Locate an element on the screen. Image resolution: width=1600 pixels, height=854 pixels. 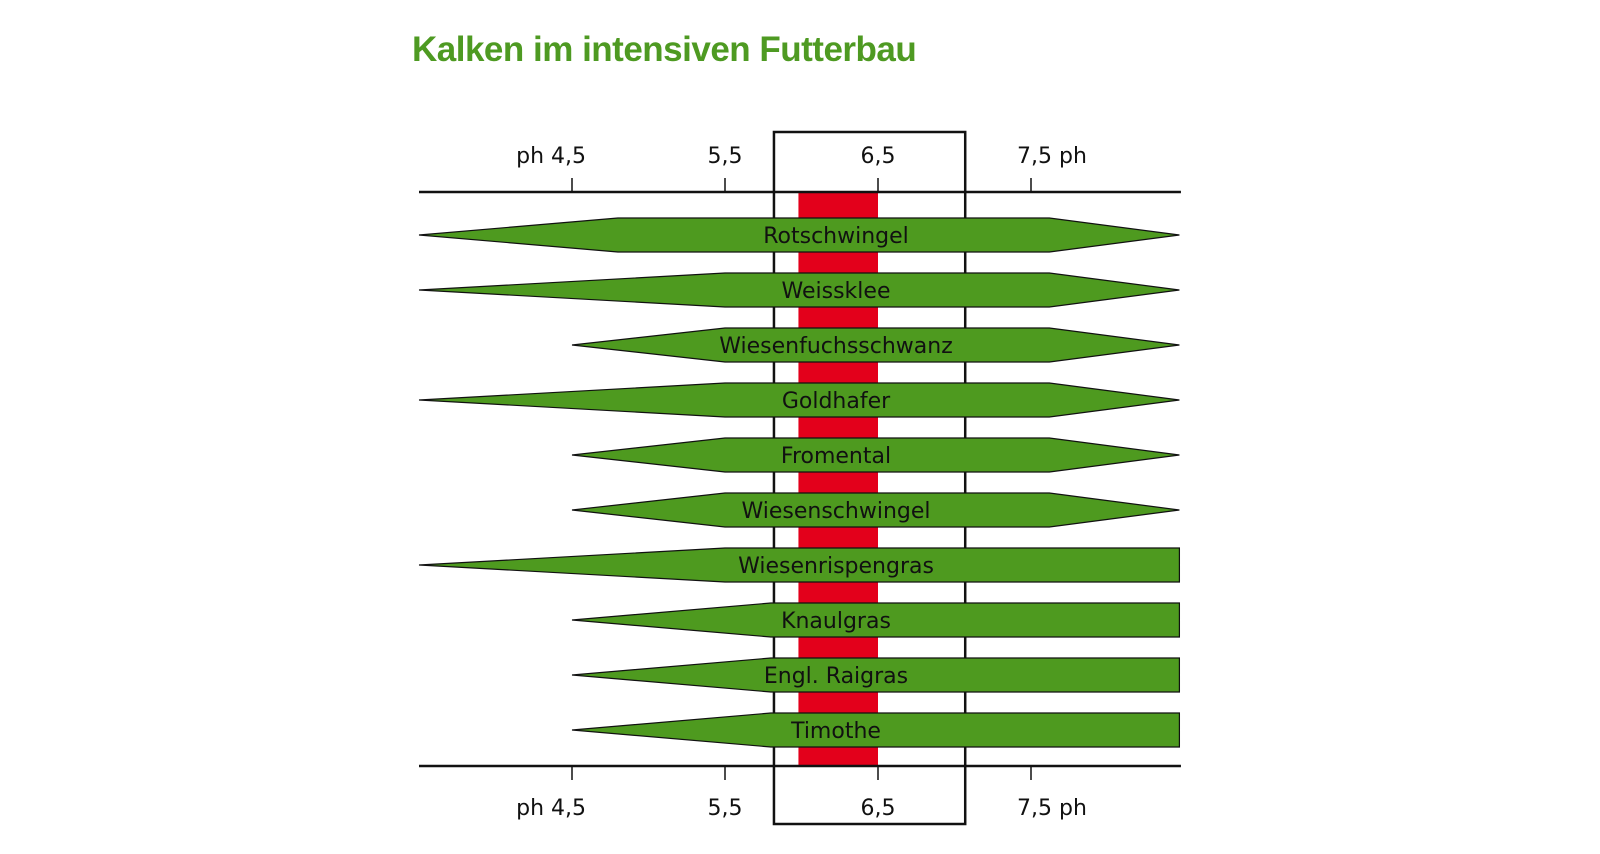
bar-label: Wiesenschwingel is located at coordinates (835, 511).